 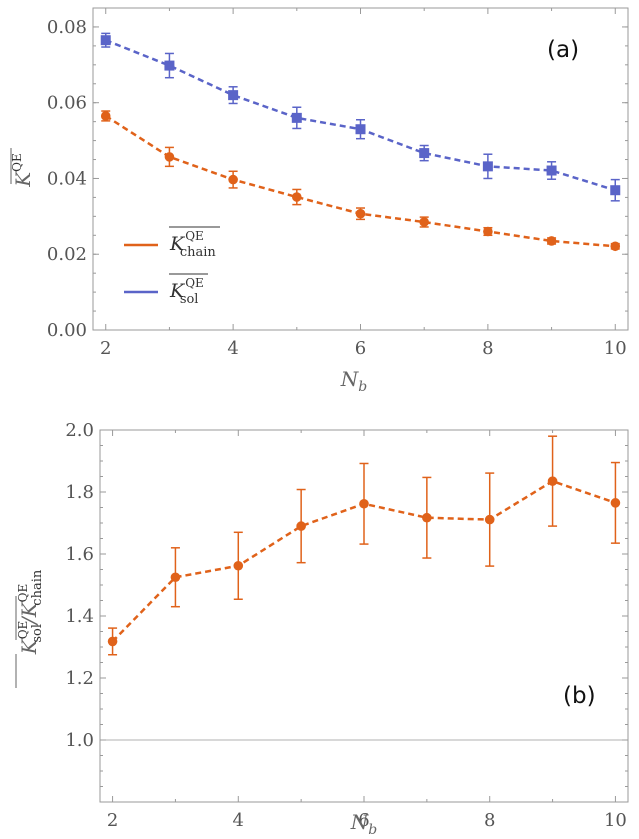 What do you see at coordinates (23, 179) in the screenshot?
I see `panel-a-y-label-main: K` at bounding box center [23, 179].